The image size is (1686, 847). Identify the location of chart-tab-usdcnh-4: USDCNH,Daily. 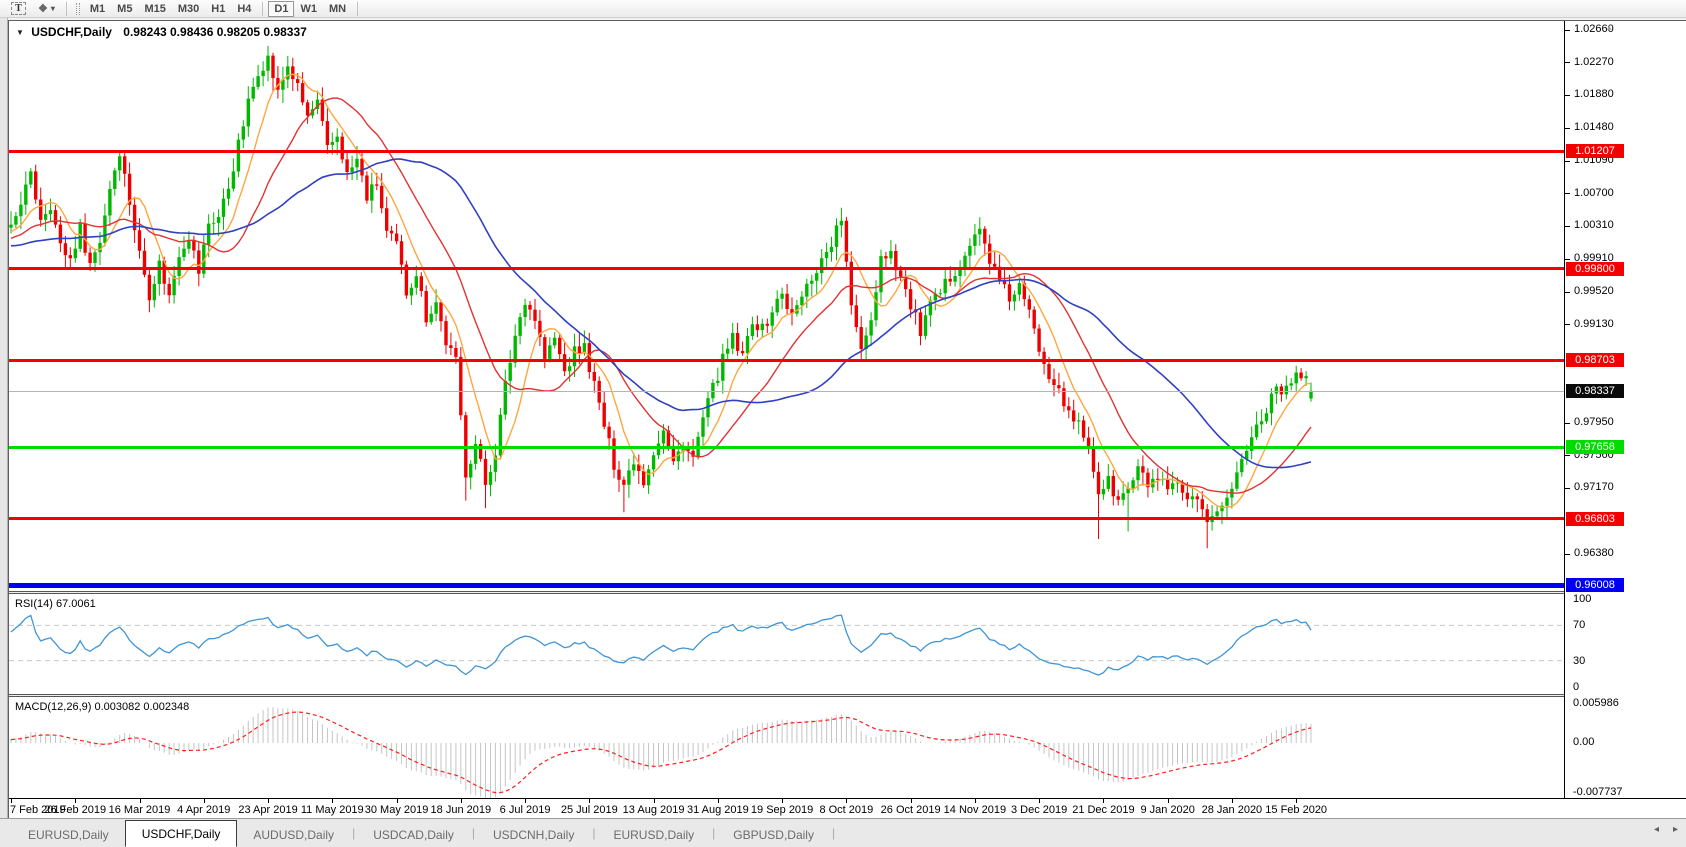
(534, 834).